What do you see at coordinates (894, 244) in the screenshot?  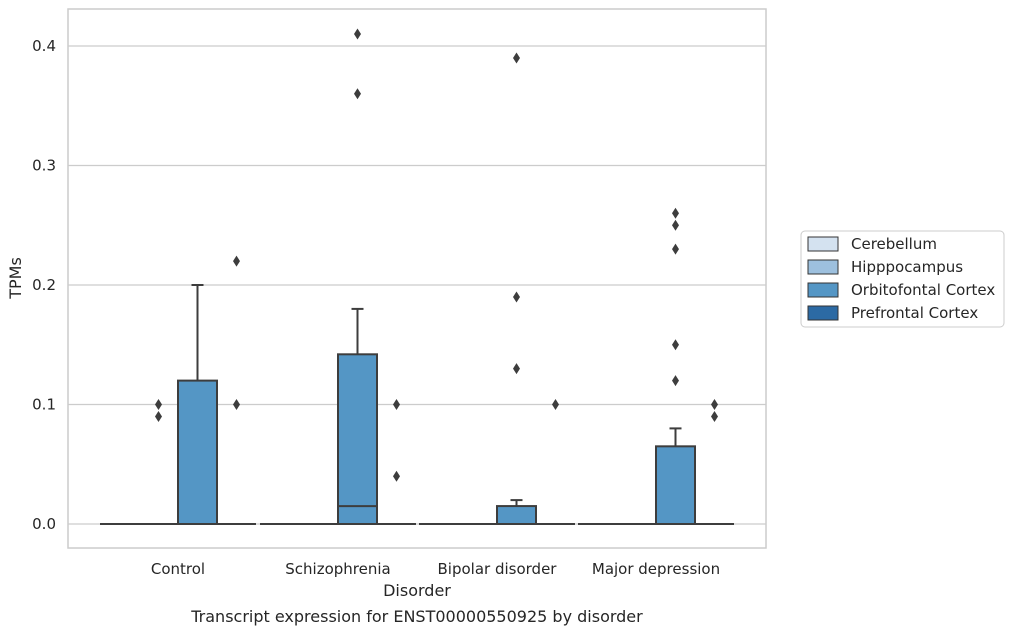 I see `legend-label: Cerebellum` at bounding box center [894, 244].